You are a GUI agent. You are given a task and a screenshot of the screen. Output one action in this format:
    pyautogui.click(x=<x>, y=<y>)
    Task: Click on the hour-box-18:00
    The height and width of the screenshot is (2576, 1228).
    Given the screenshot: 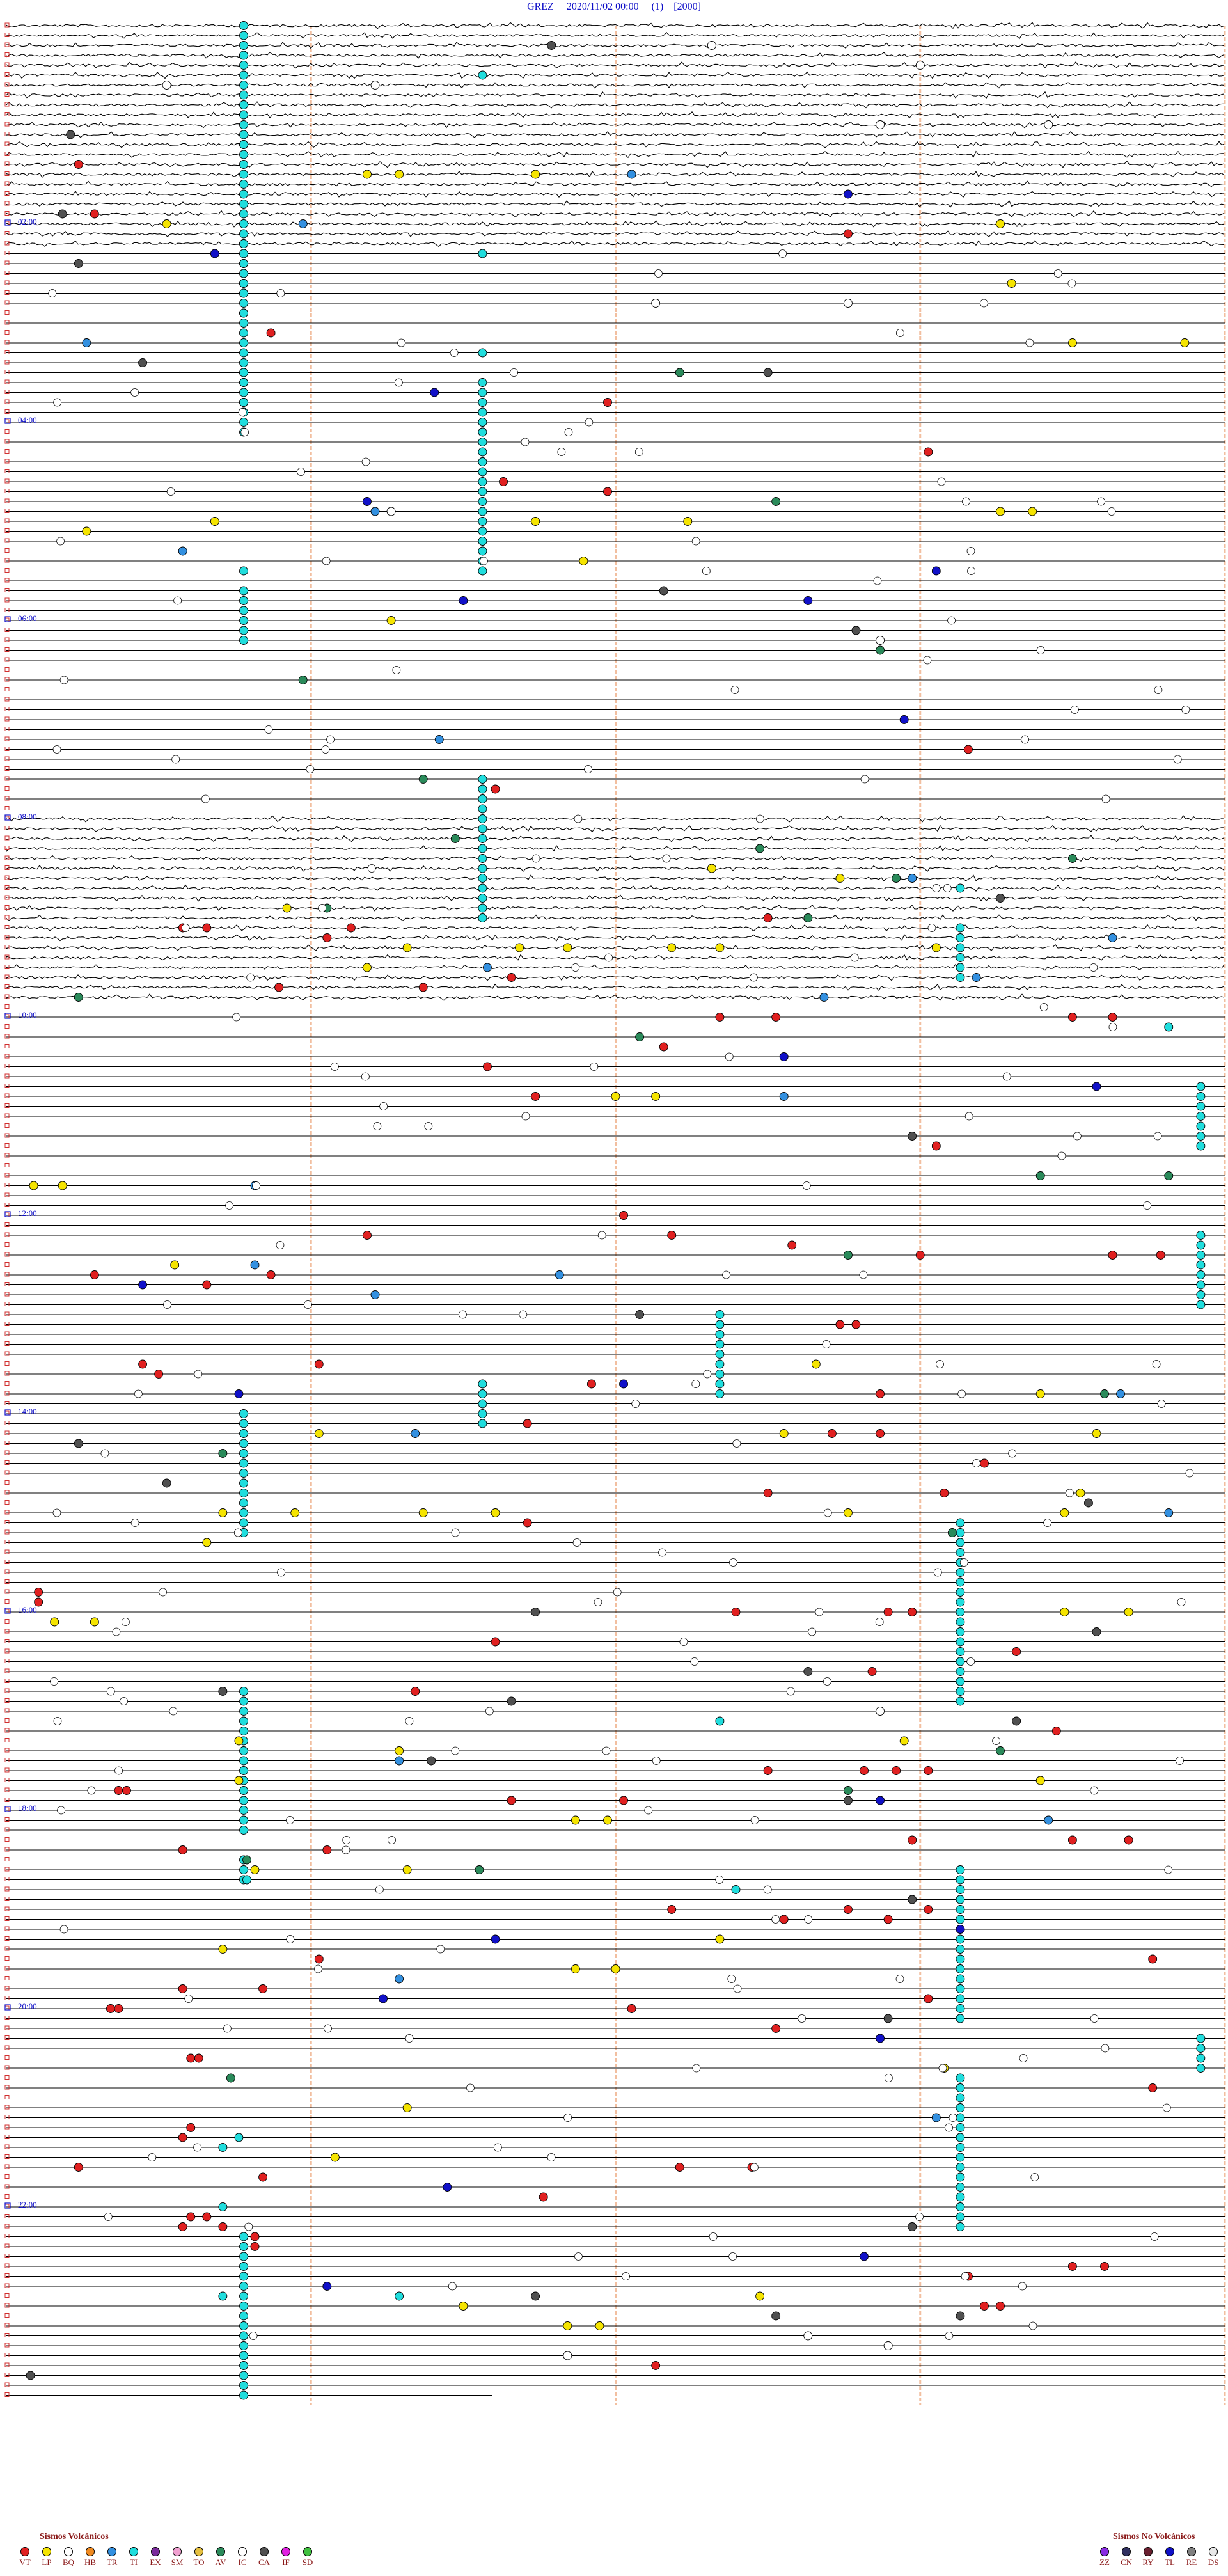 What is the action you would take?
    pyautogui.click(x=7, y=1809)
    